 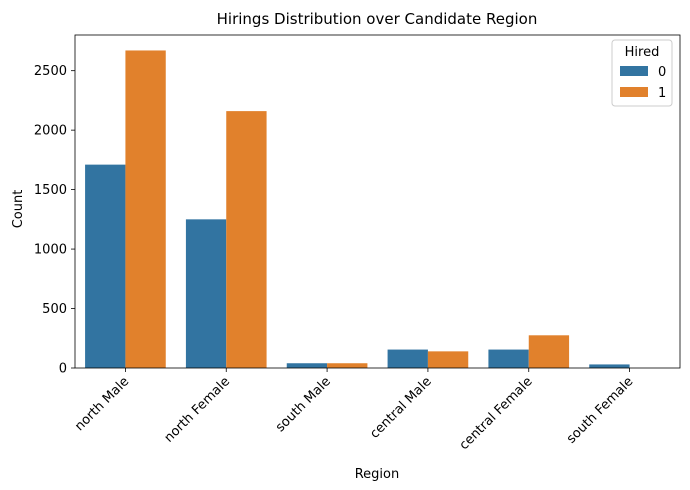 I want to click on y-axis-label: Count, so click(x=18, y=209).